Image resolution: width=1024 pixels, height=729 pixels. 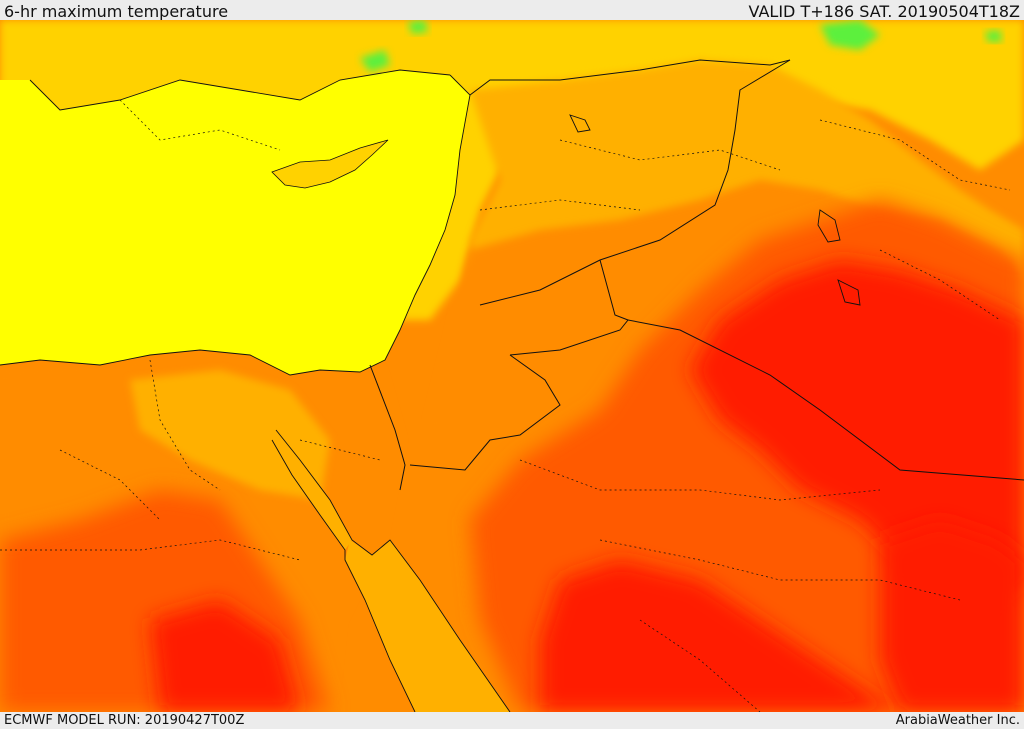 What do you see at coordinates (330, 164) in the screenshot?
I see `field-cyprus` at bounding box center [330, 164].